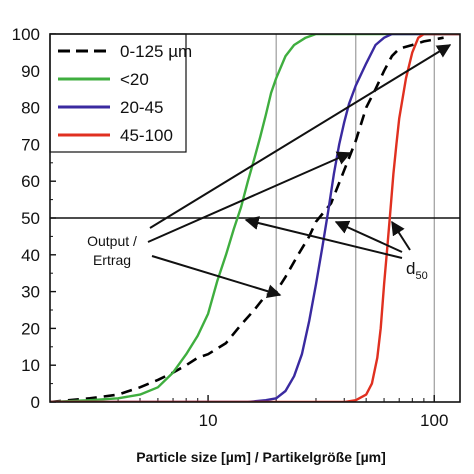 The height and width of the screenshot is (474, 474). What do you see at coordinates (26, 34) in the screenshot?
I see `y-tick-label-100: 100` at bounding box center [26, 34].